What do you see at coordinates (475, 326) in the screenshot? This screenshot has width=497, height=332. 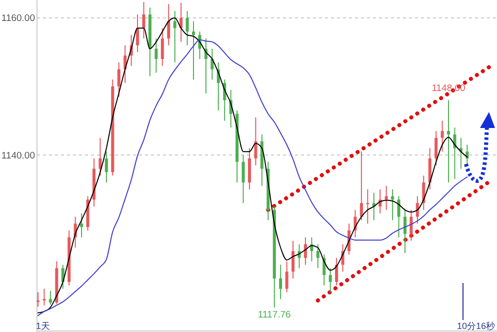 I see `annotation: 10分16秒` at bounding box center [475, 326].